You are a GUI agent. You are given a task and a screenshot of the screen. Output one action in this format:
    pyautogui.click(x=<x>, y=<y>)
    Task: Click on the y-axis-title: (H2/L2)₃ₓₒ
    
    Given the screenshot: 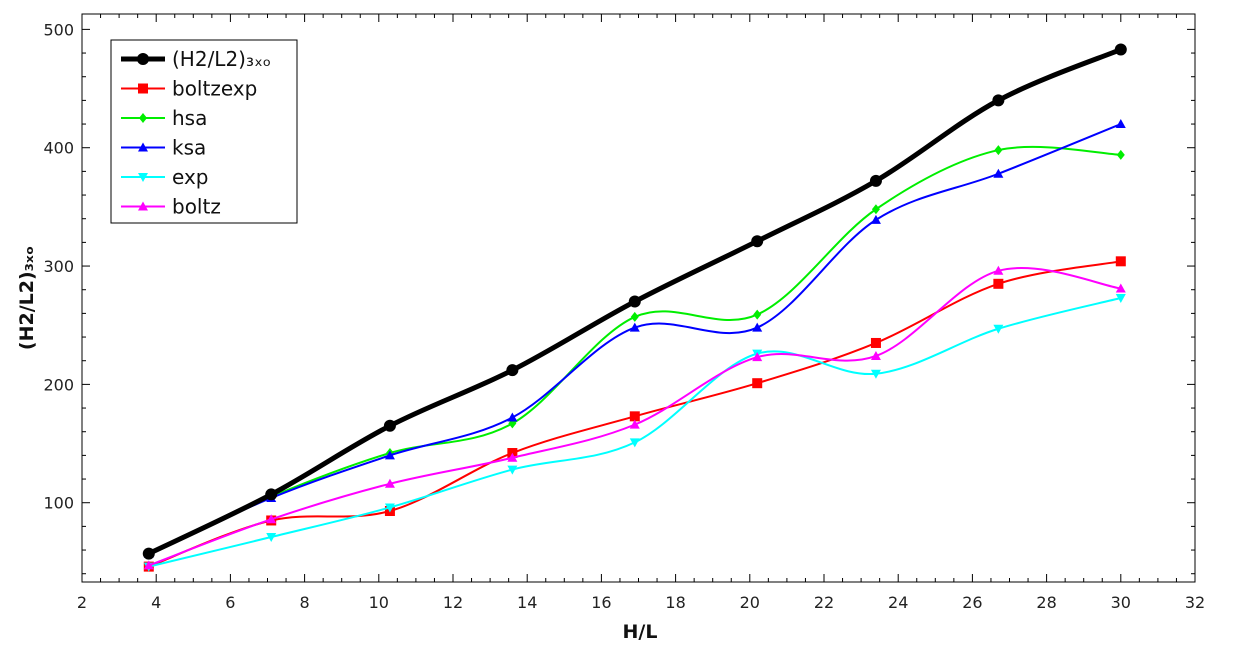 What is the action you would take?
    pyautogui.click(x=27, y=298)
    